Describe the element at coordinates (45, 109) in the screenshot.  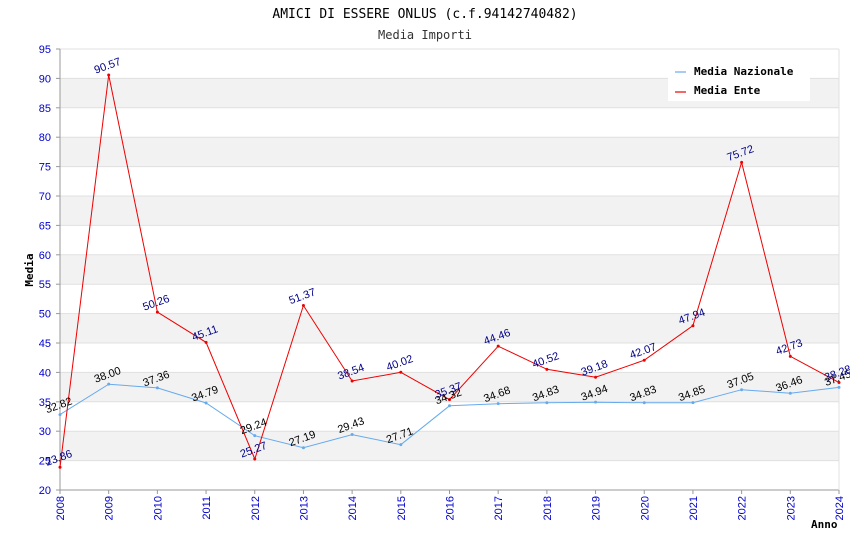
I see `y-tick-label: 85` at that location.